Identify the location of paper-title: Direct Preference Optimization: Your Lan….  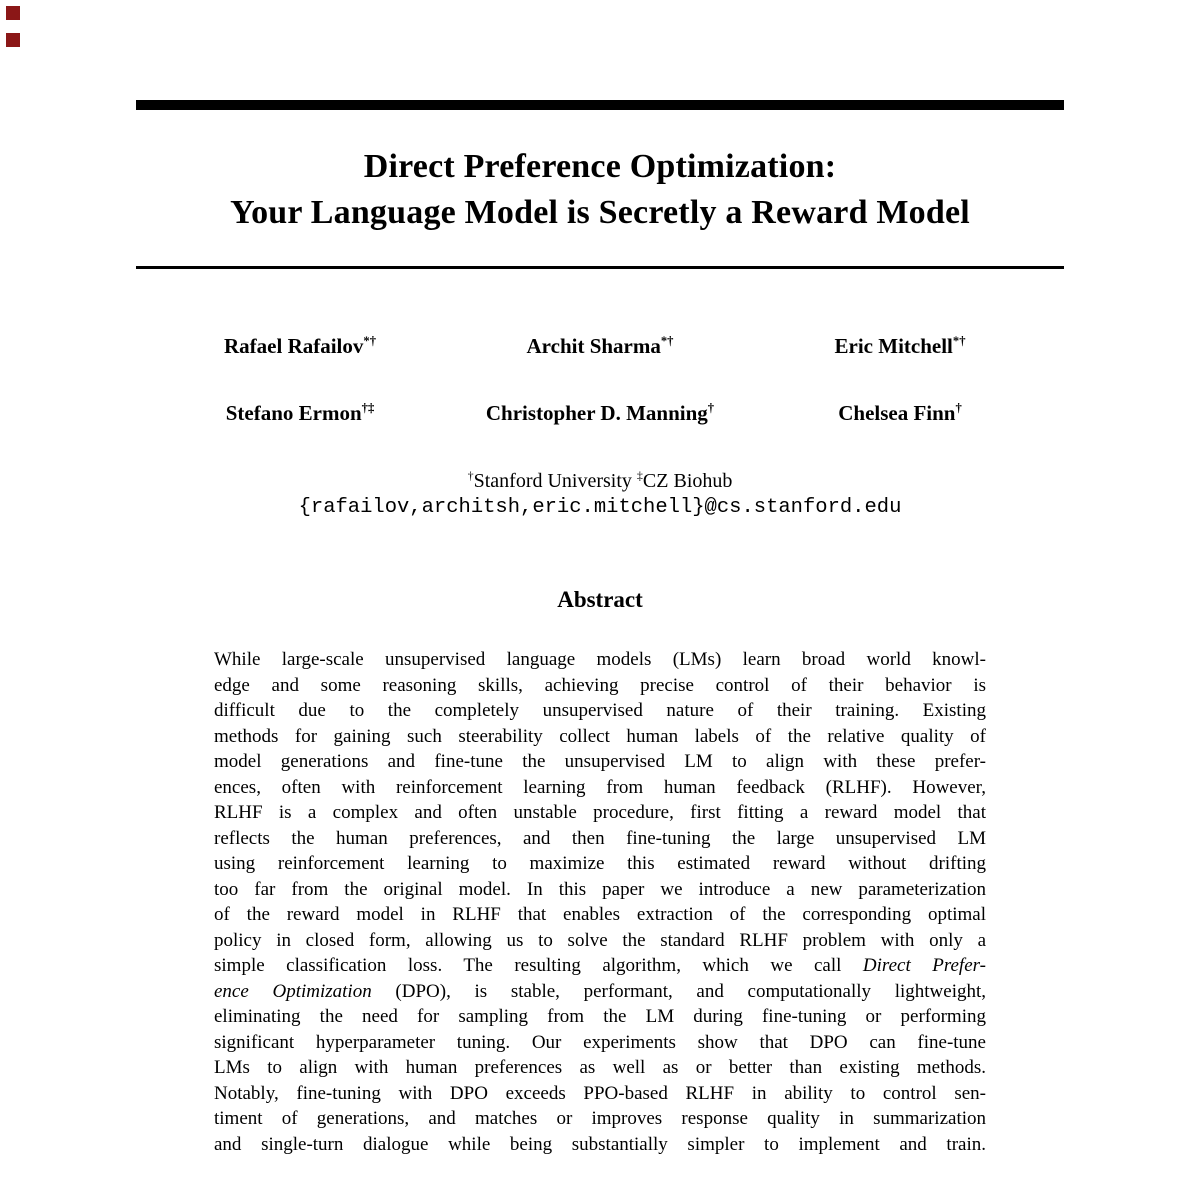
(600, 190).